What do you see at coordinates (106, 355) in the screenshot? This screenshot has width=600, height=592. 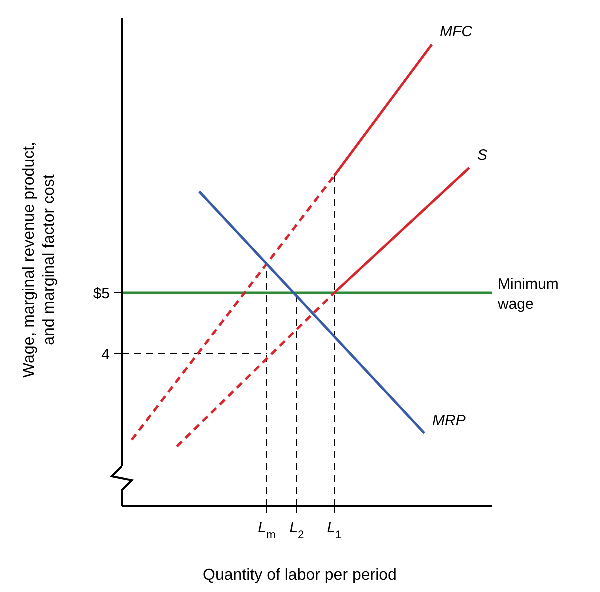 I see `y-tick-label: 4` at bounding box center [106, 355].